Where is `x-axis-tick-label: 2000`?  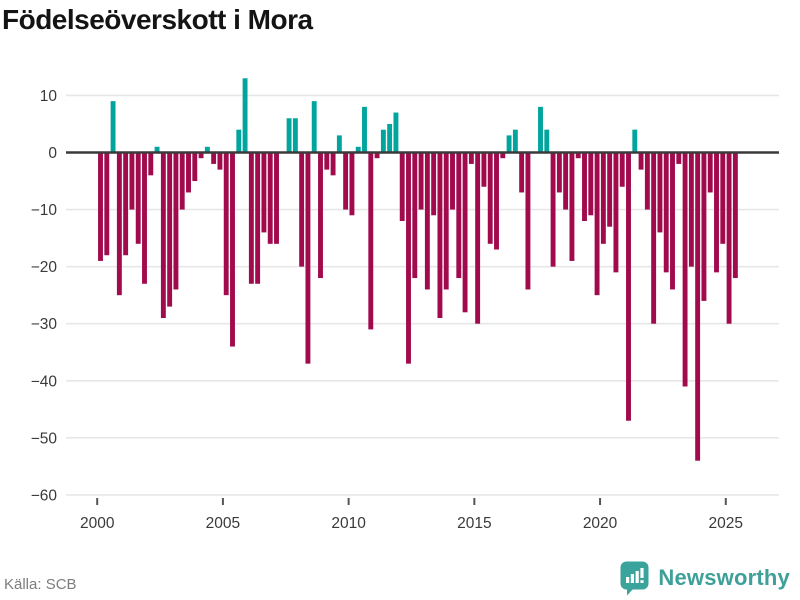 x-axis-tick-label: 2000 is located at coordinates (97, 523).